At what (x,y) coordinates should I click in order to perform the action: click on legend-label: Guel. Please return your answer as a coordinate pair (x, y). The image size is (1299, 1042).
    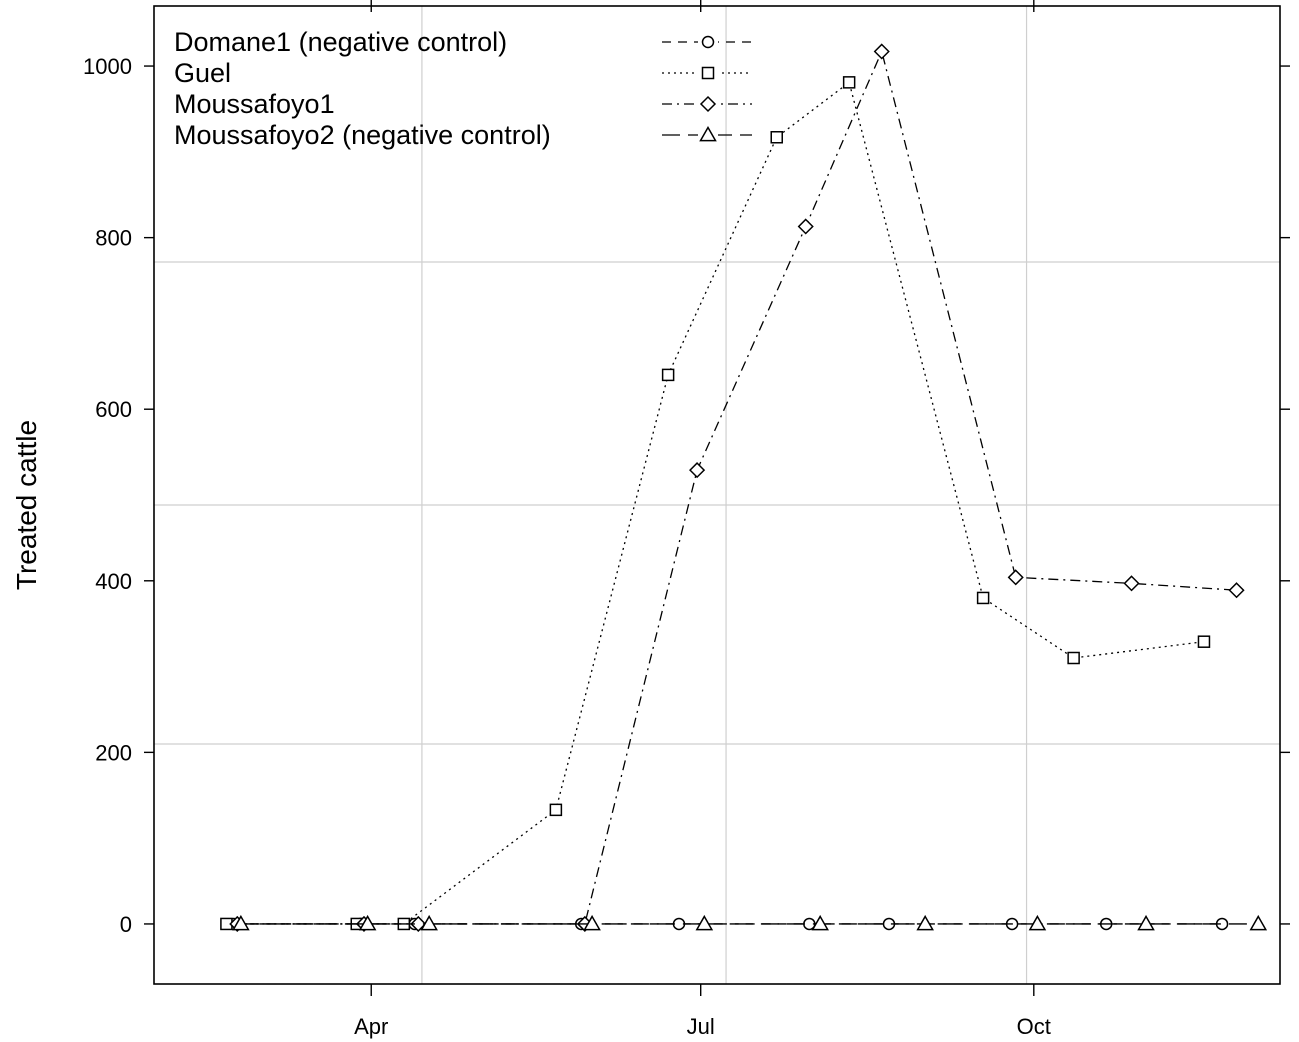
    Looking at the image, I should click on (202, 73).